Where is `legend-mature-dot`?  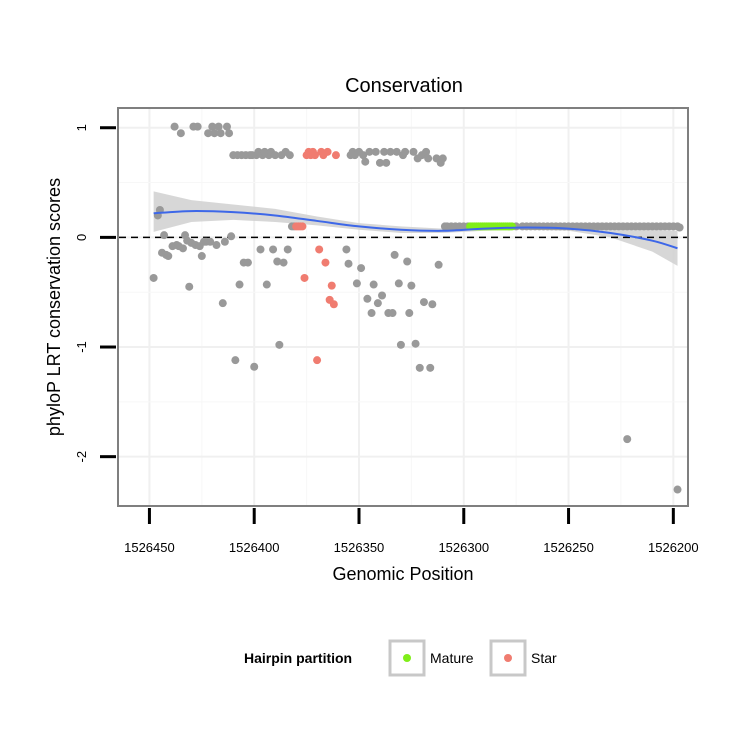 legend-mature-dot is located at coordinates (407, 658).